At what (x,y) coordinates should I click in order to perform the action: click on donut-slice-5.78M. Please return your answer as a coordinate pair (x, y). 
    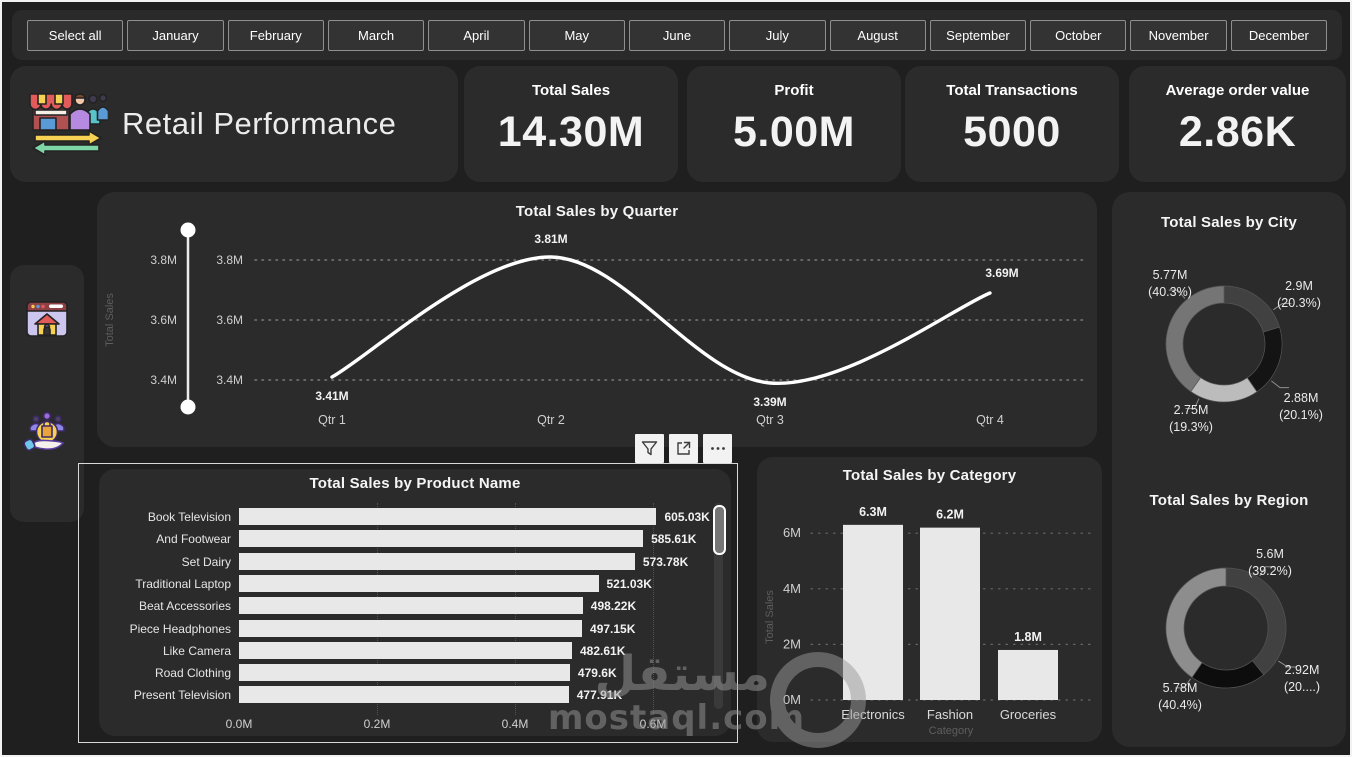
    Looking at the image, I should click on (1196, 622).